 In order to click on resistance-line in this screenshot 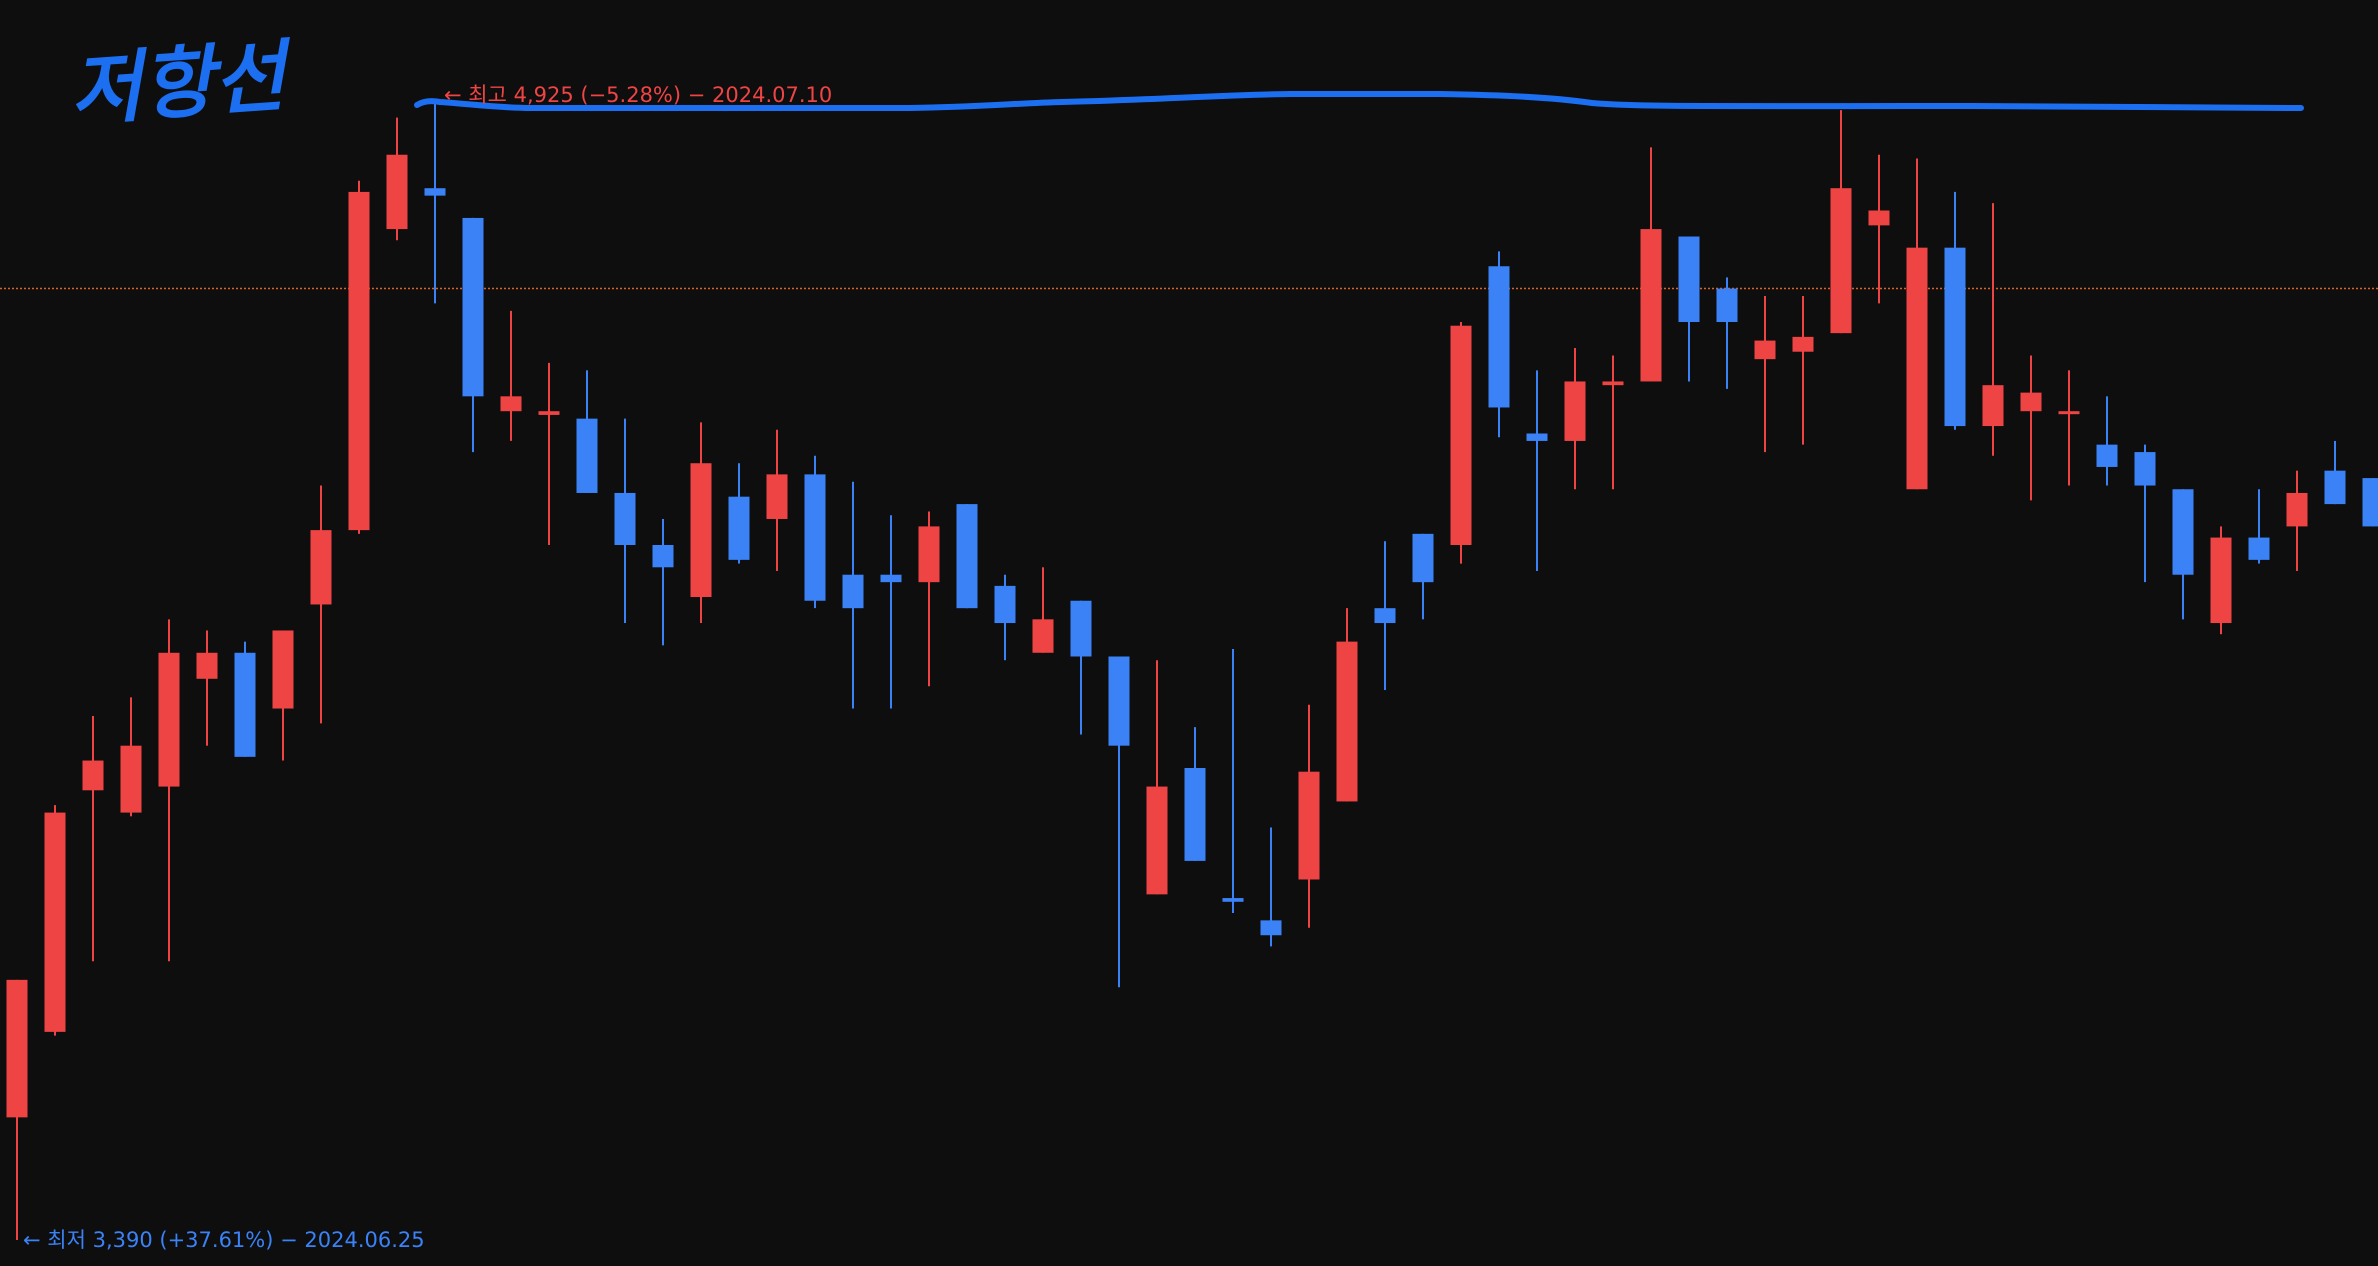, I will do `click(1359, 101)`.